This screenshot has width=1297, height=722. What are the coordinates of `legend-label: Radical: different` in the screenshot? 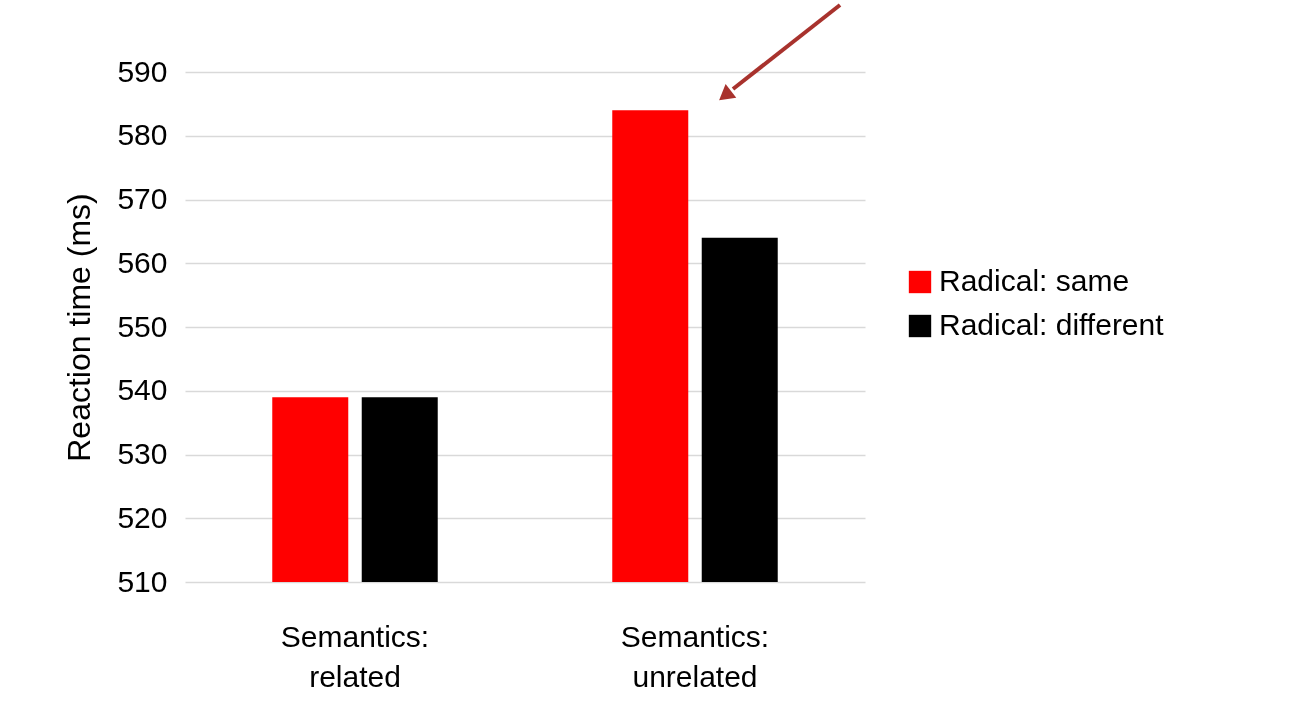 It's located at (1052, 324).